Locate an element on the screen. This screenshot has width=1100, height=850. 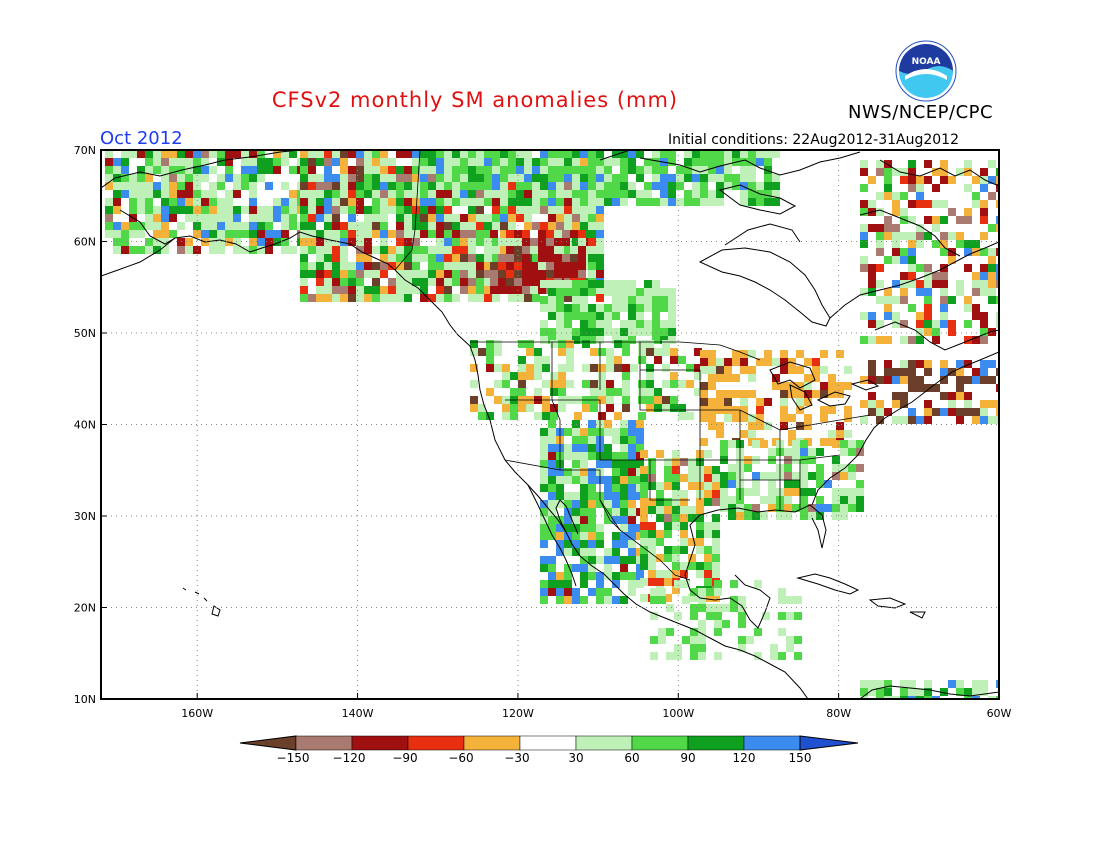
map-title: CFSv2 monthly SM anomalies (mm) is located at coordinates (475, 100).